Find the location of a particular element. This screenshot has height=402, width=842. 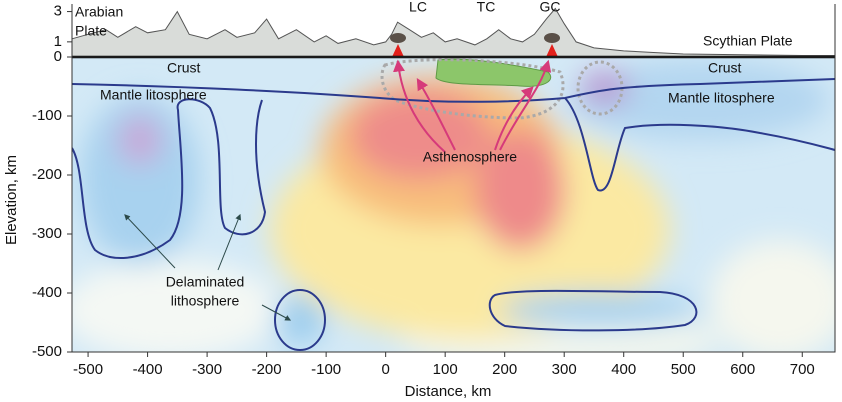

annotation: TC is located at coordinates (486, 7).